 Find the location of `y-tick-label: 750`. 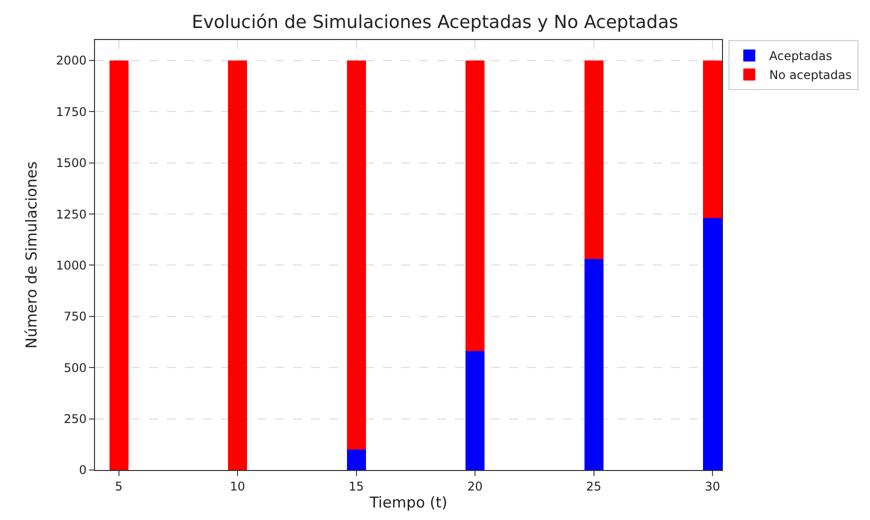

y-tick-label: 750 is located at coordinates (75, 317).